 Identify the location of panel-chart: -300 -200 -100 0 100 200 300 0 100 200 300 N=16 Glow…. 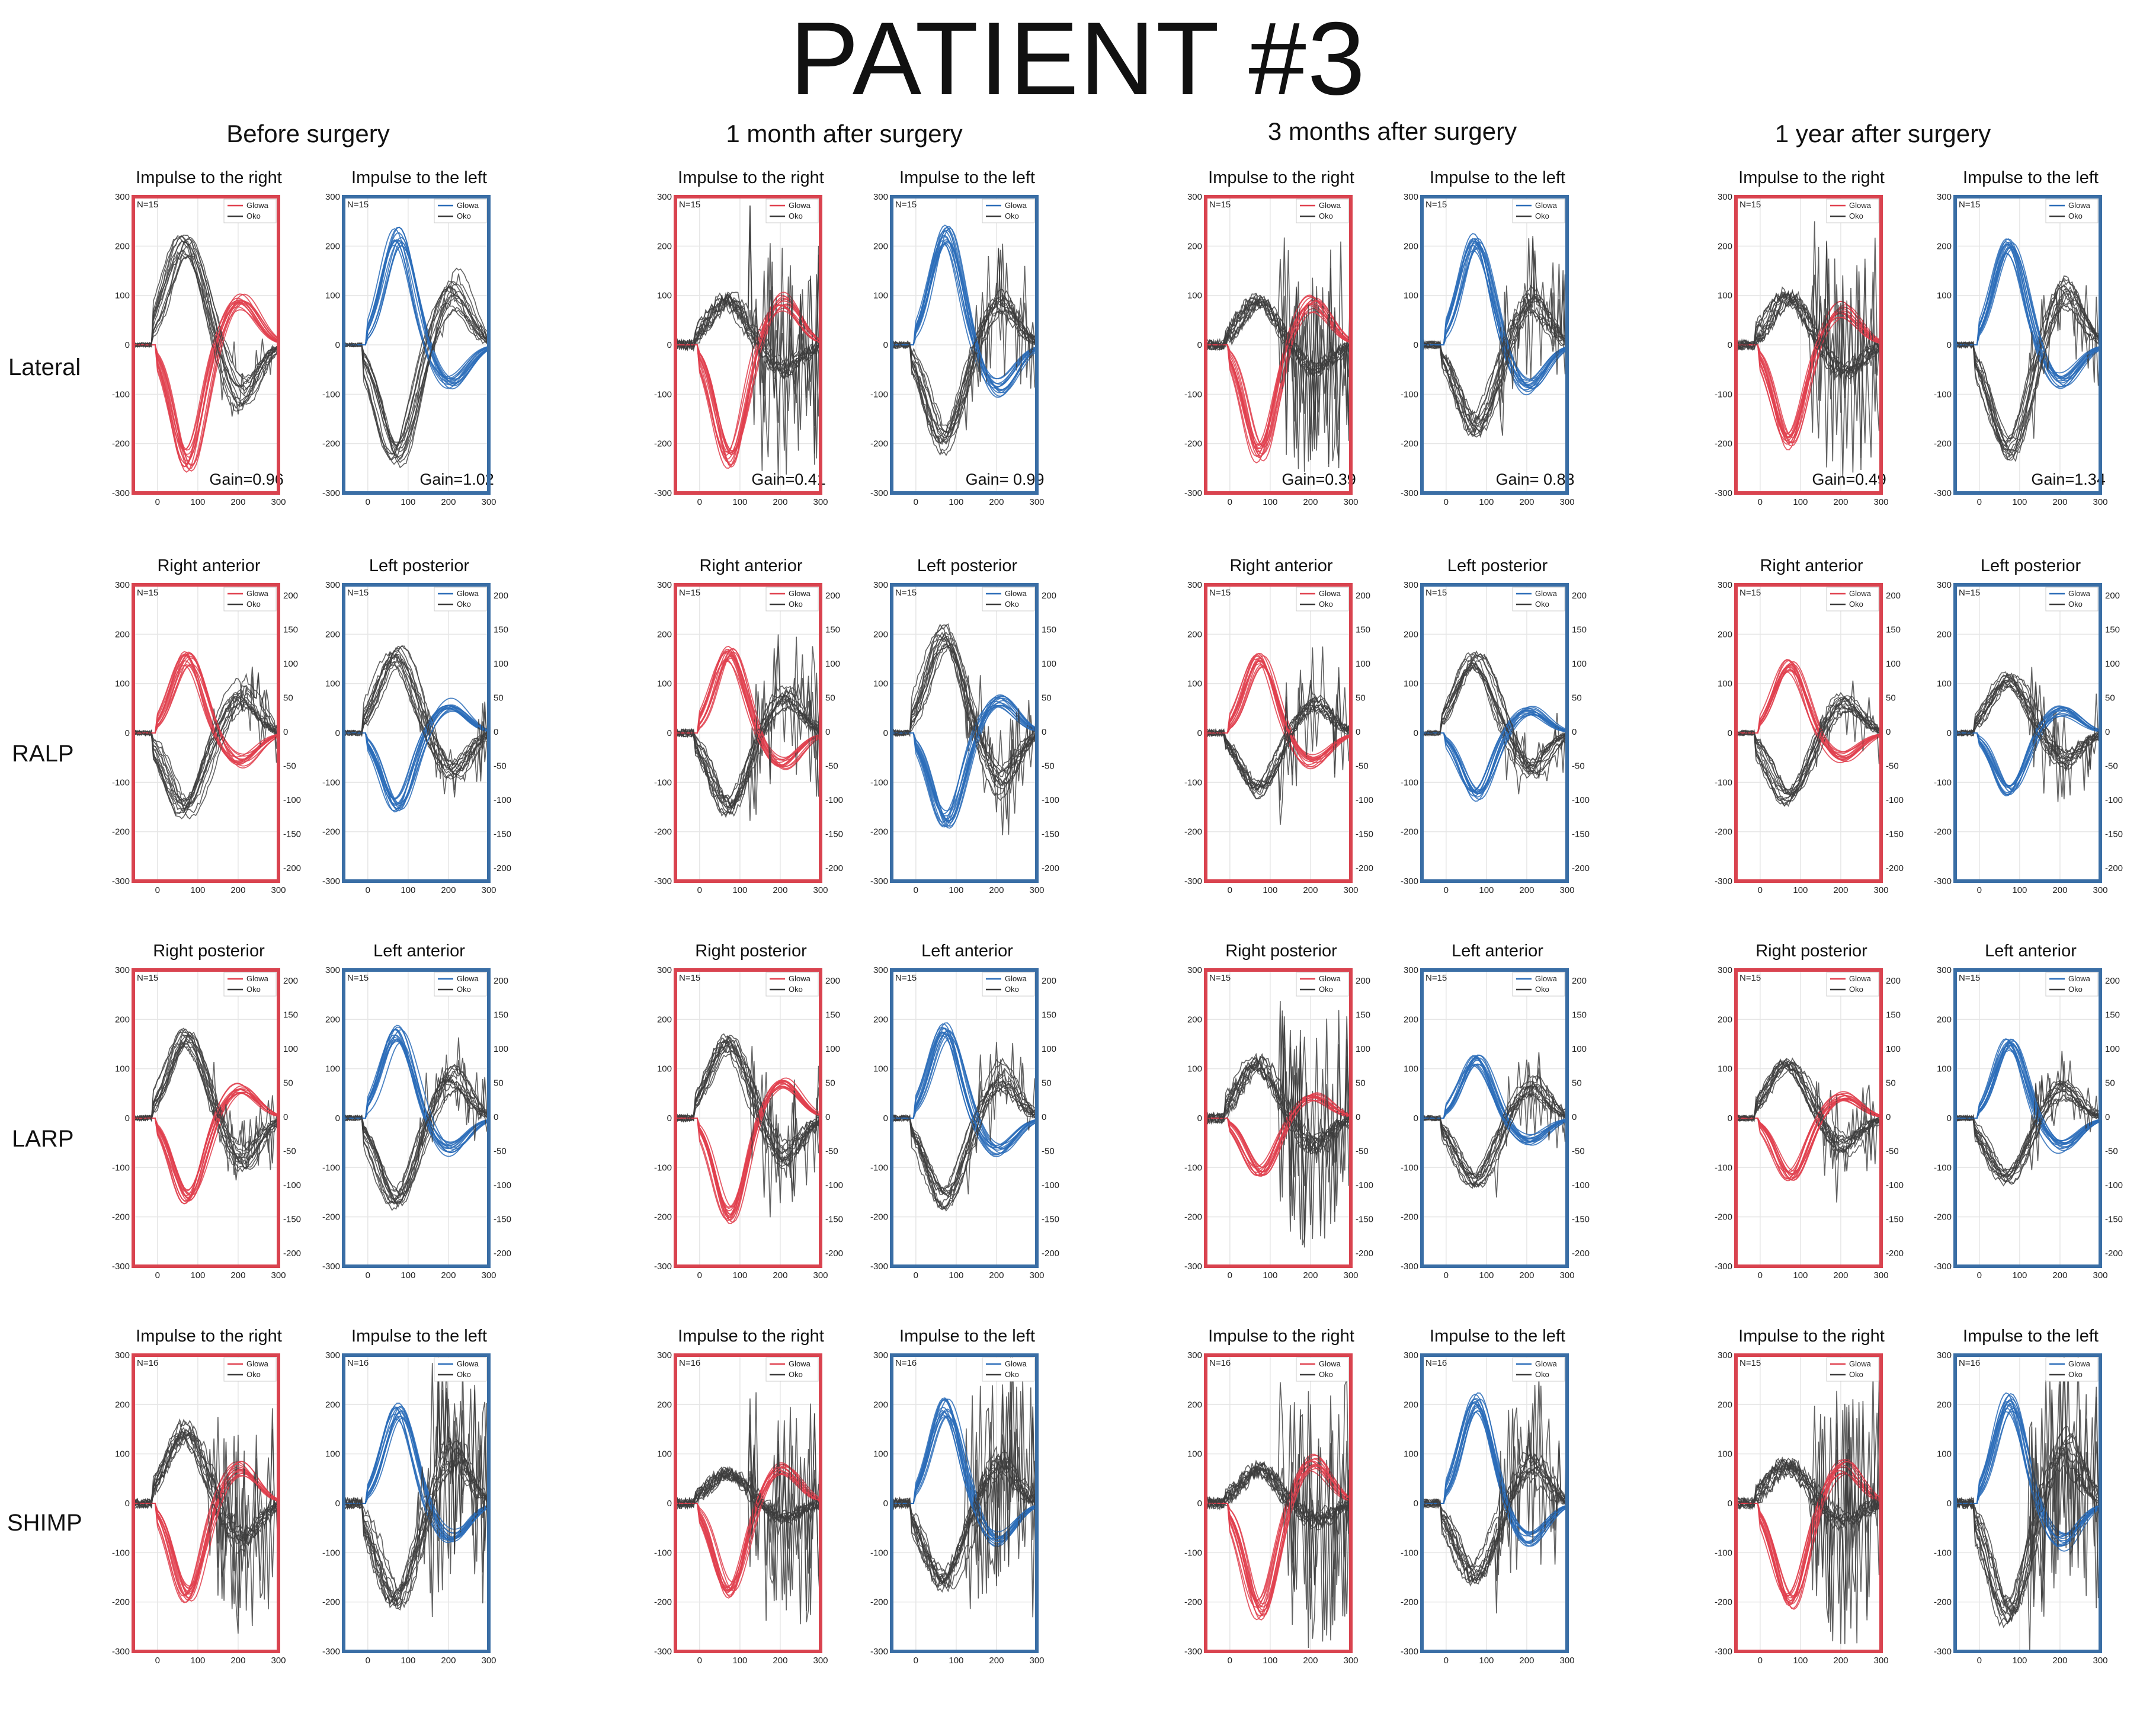
(199, 1508).